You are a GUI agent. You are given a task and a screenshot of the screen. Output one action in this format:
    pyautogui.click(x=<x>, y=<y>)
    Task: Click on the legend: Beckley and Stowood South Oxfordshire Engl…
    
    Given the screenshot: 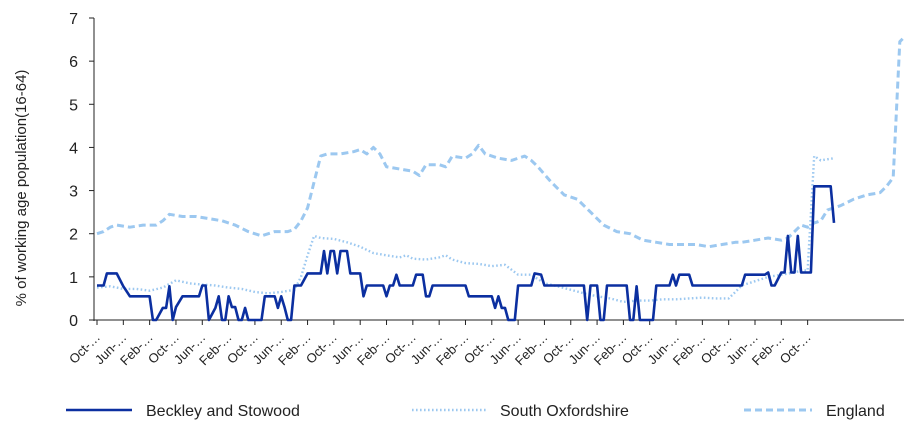 What is the action you would take?
    pyautogui.click(x=475, y=411)
    